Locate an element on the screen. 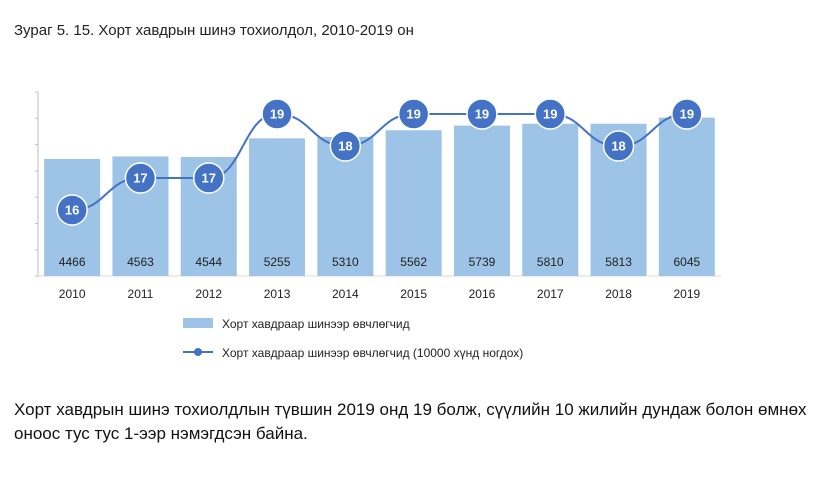  line-point-label-2018: 18 is located at coordinates (618, 146).